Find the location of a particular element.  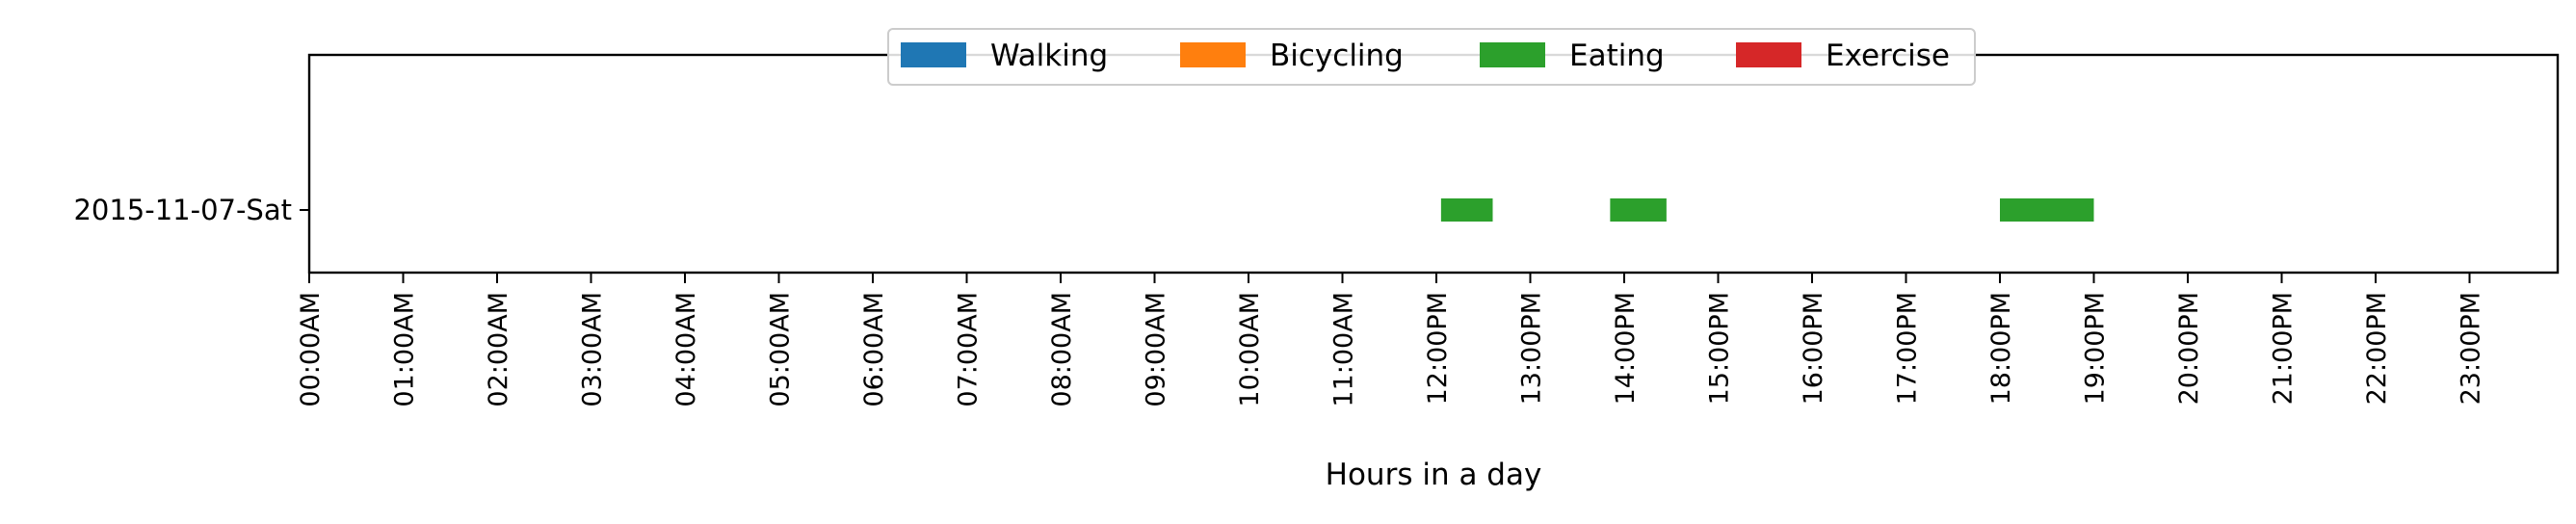

legend-box is located at coordinates (1431, 57).